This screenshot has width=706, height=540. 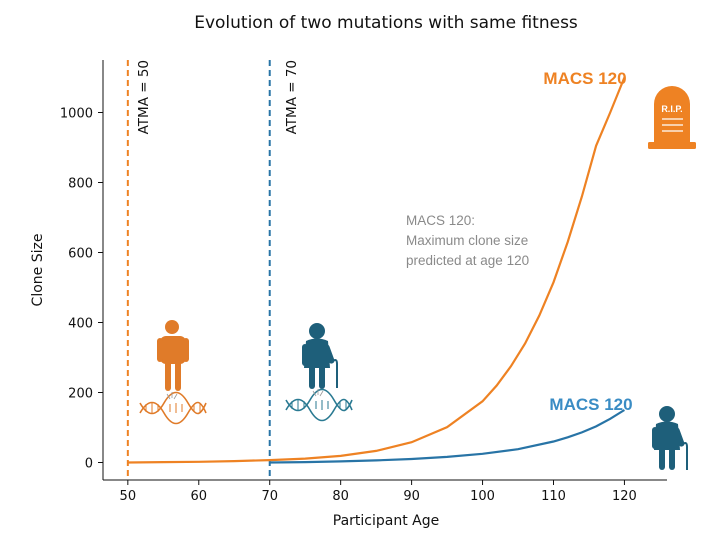 I want to click on y-tick-label: 800, so click(x=80, y=184).